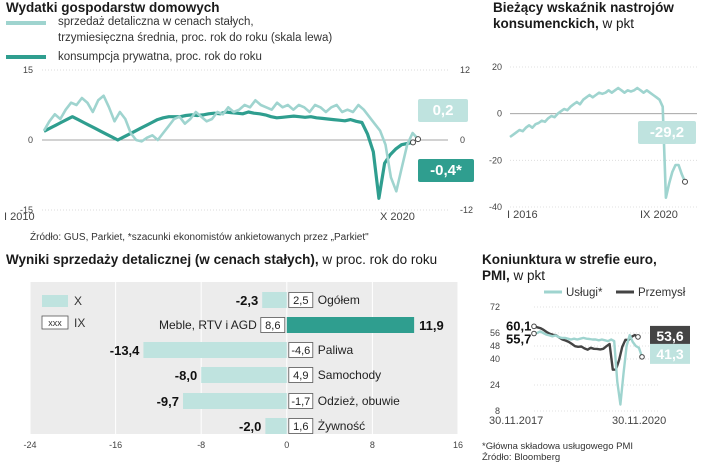  I want to click on p3-legend-ix-box, so click(55, 322).